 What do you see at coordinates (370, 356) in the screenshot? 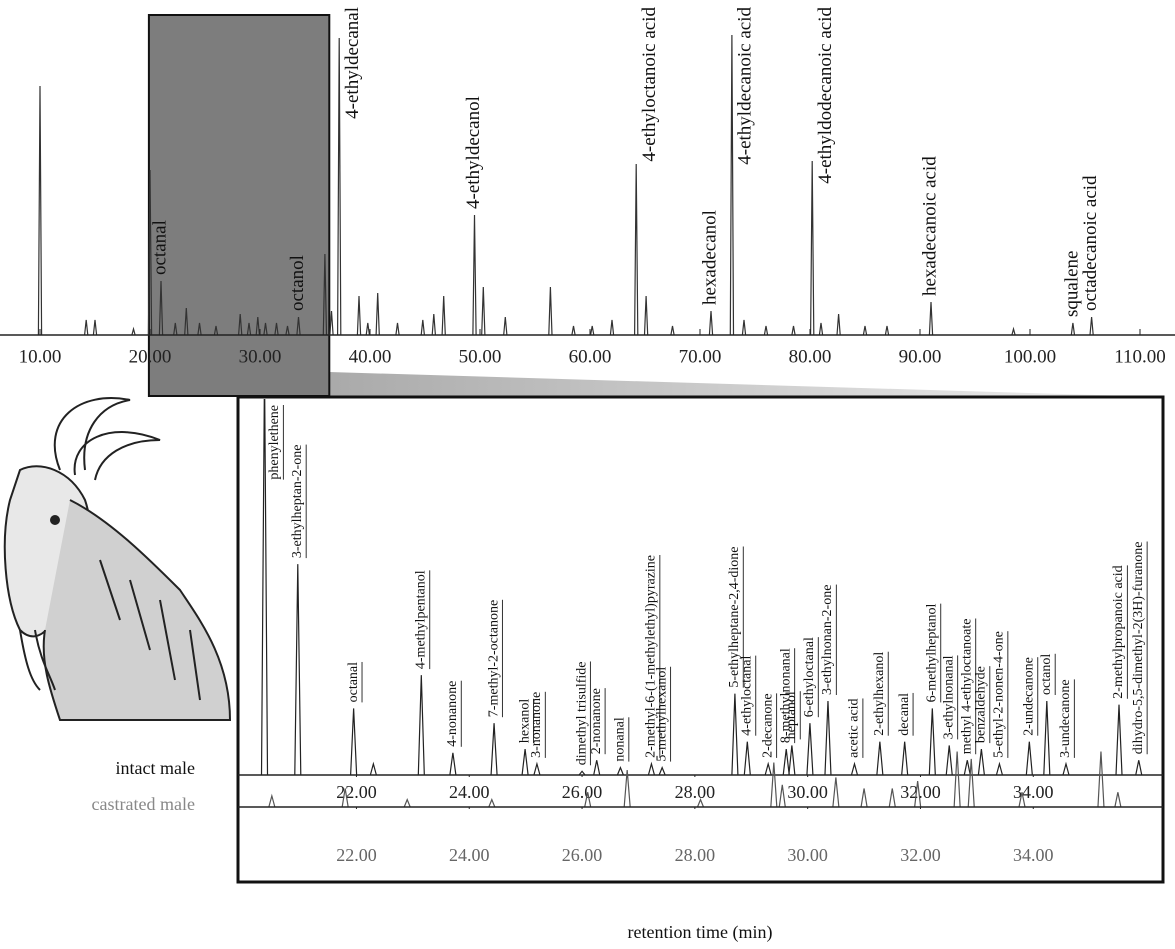
I see `x-tick-label: 40.00` at bounding box center [370, 356].